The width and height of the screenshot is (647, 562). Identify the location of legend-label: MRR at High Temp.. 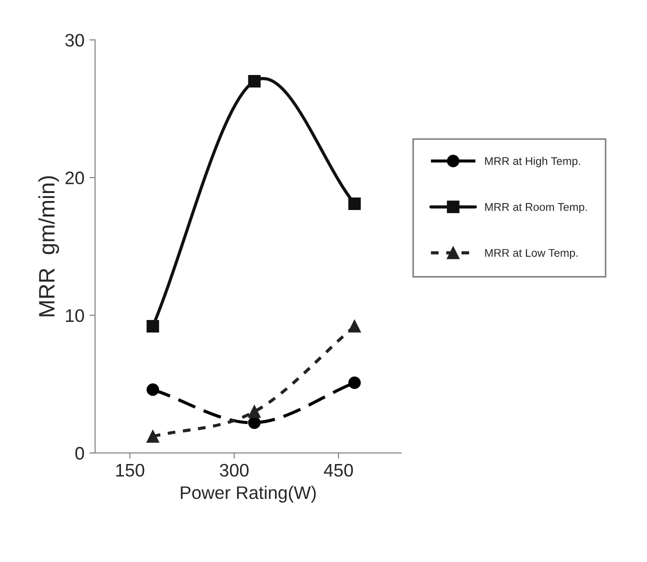
(532, 162).